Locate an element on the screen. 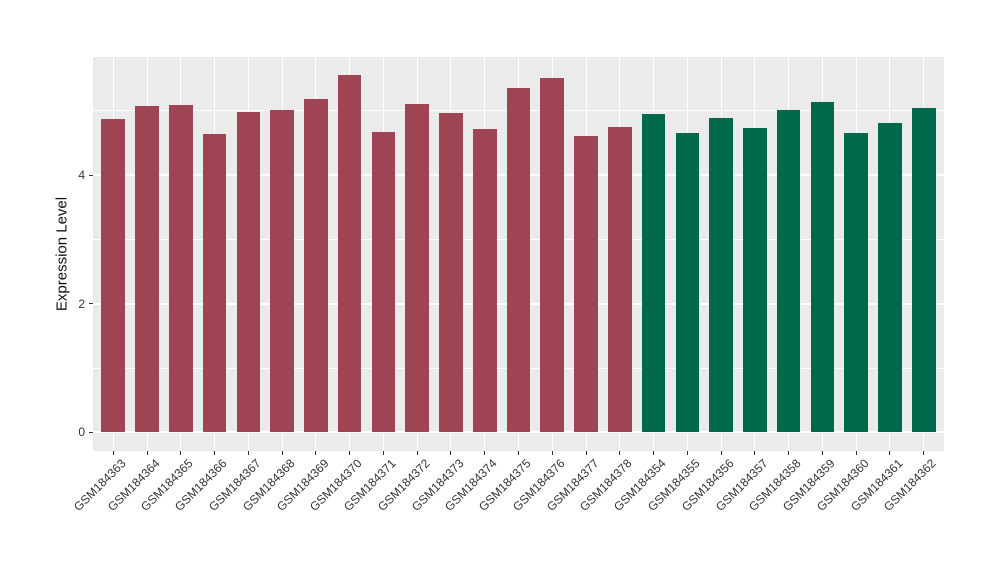 Image resolution: width=1000 pixels, height=580 pixels. bar-GSM184378 is located at coordinates (619, 280).